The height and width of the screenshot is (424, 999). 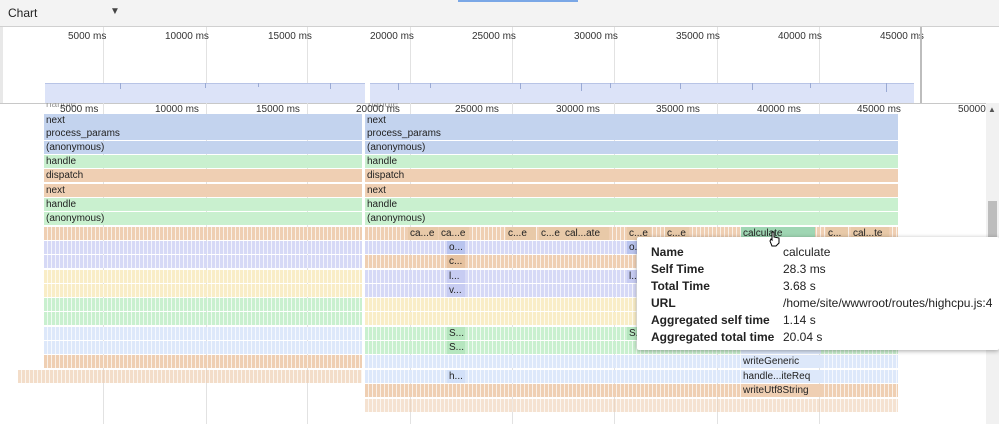 What do you see at coordinates (494, 36) in the screenshot?
I see `overview-tick: 25000 ms` at bounding box center [494, 36].